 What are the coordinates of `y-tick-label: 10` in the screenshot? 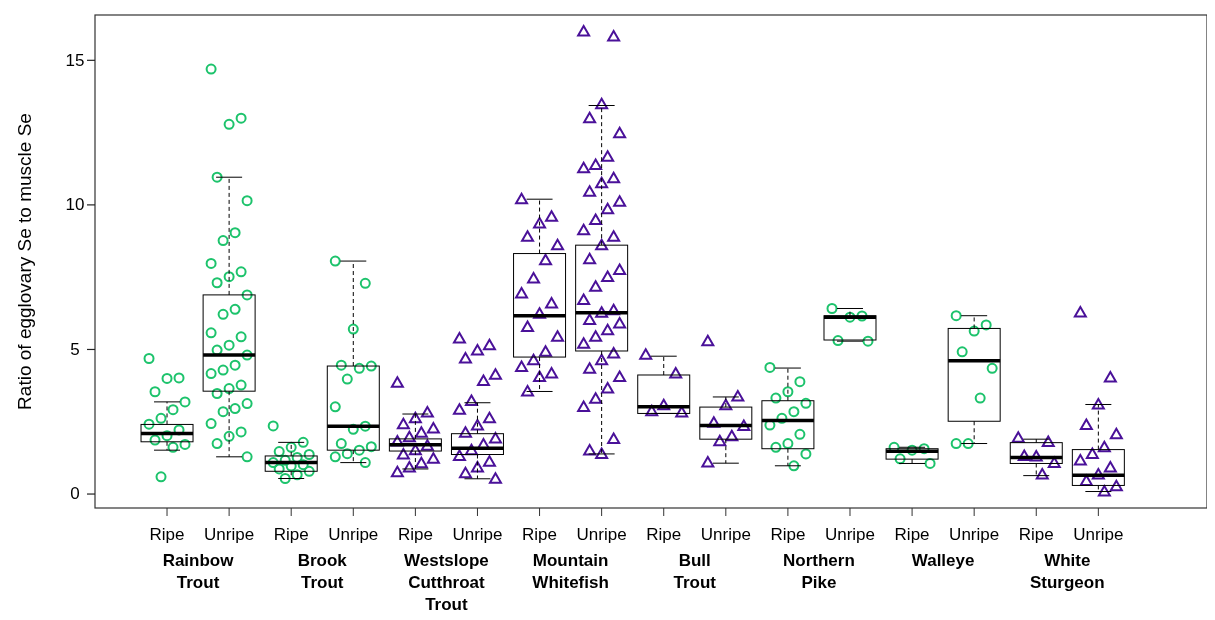 It's located at (75, 205).